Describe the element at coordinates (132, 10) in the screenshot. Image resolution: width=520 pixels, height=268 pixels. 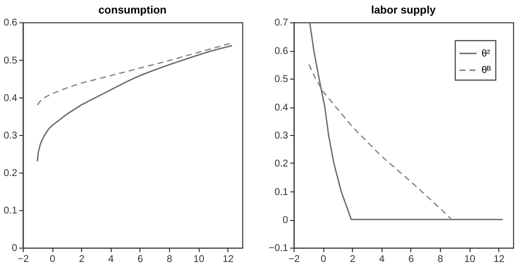
I see `chart-title: consumption` at that location.